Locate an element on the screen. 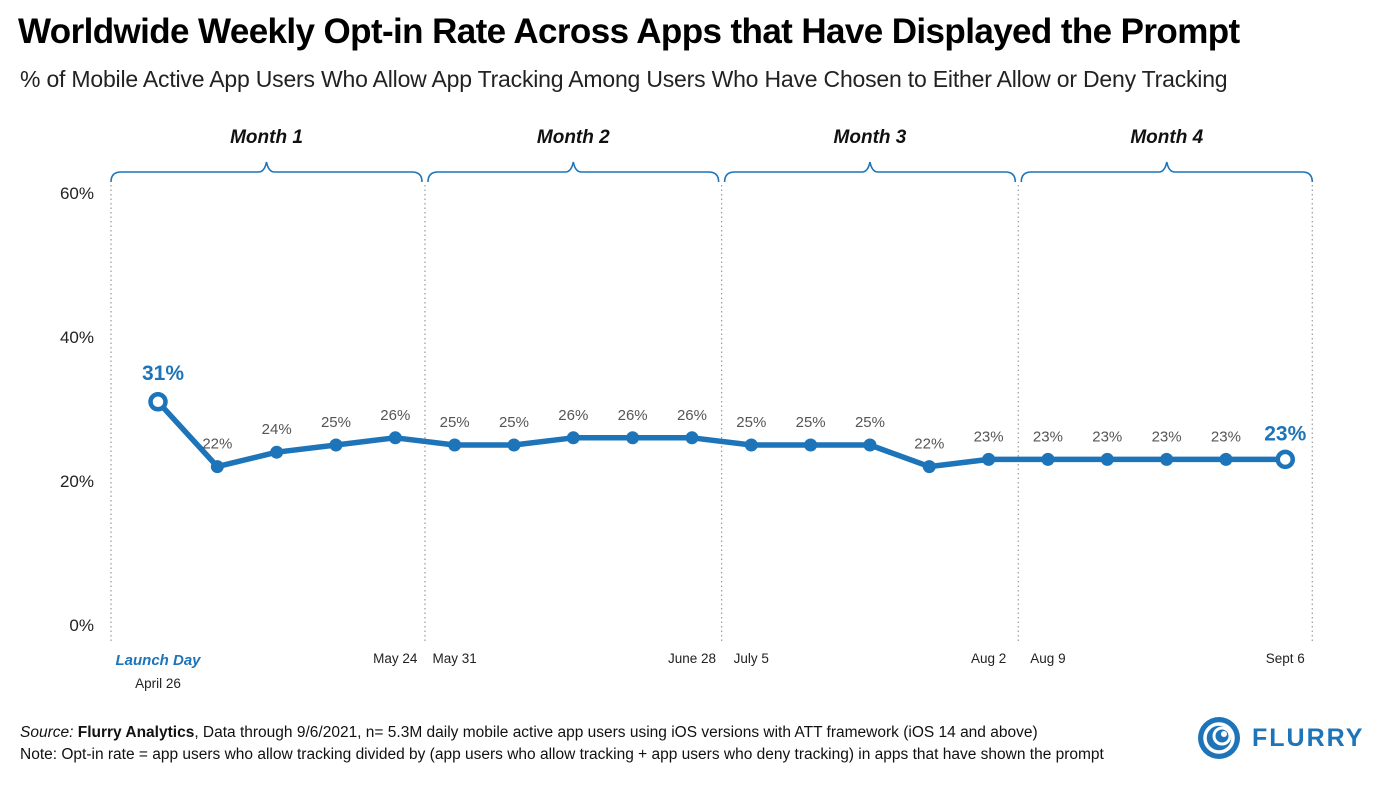 The height and width of the screenshot is (788, 1398). y-tick-label: 20% is located at coordinates (77, 481).